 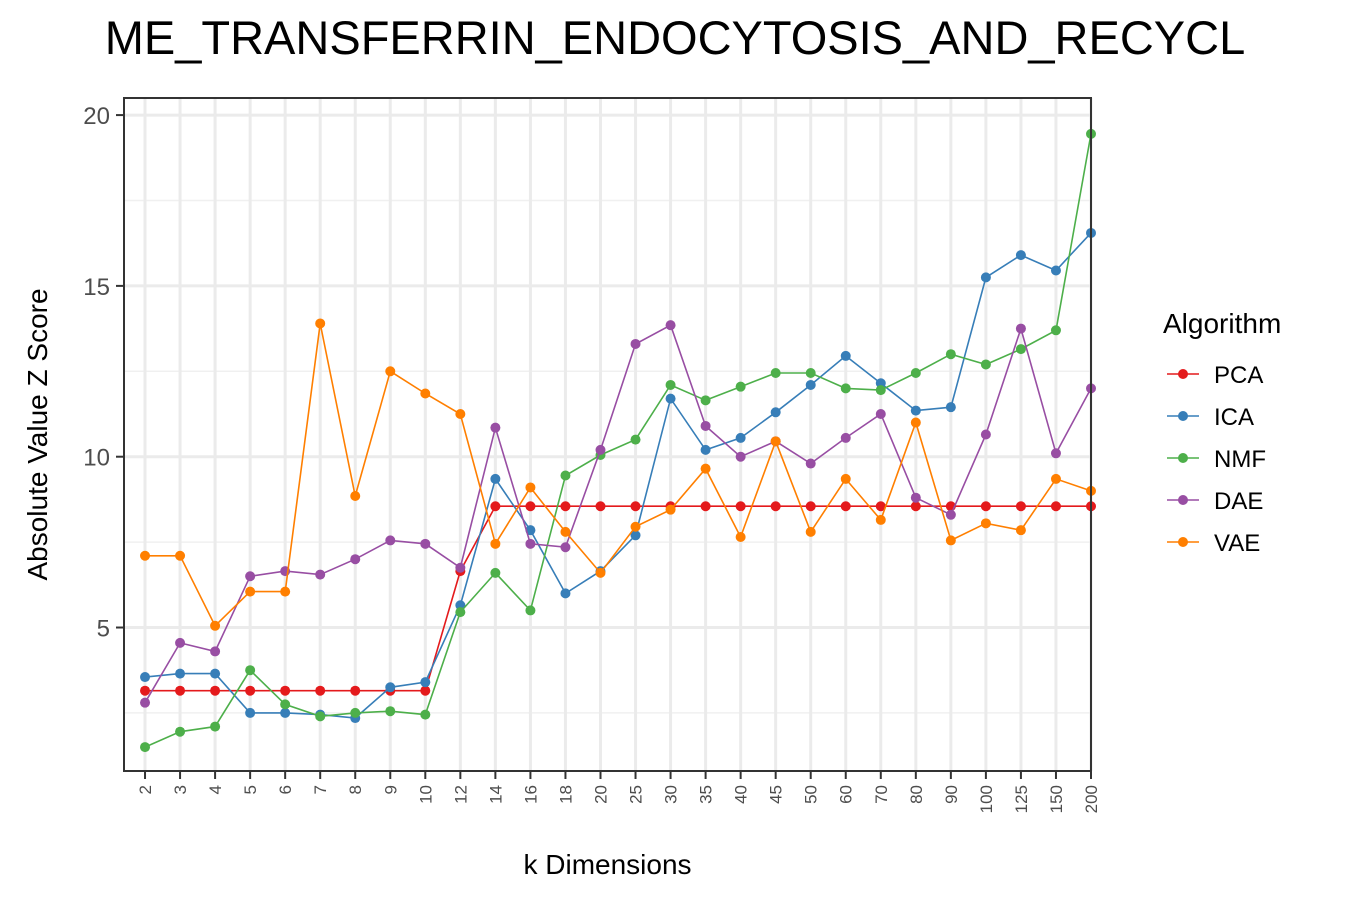 What do you see at coordinates (1222, 323) in the screenshot?
I see `legend-title: Algorithm` at bounding box center [1222, 323].